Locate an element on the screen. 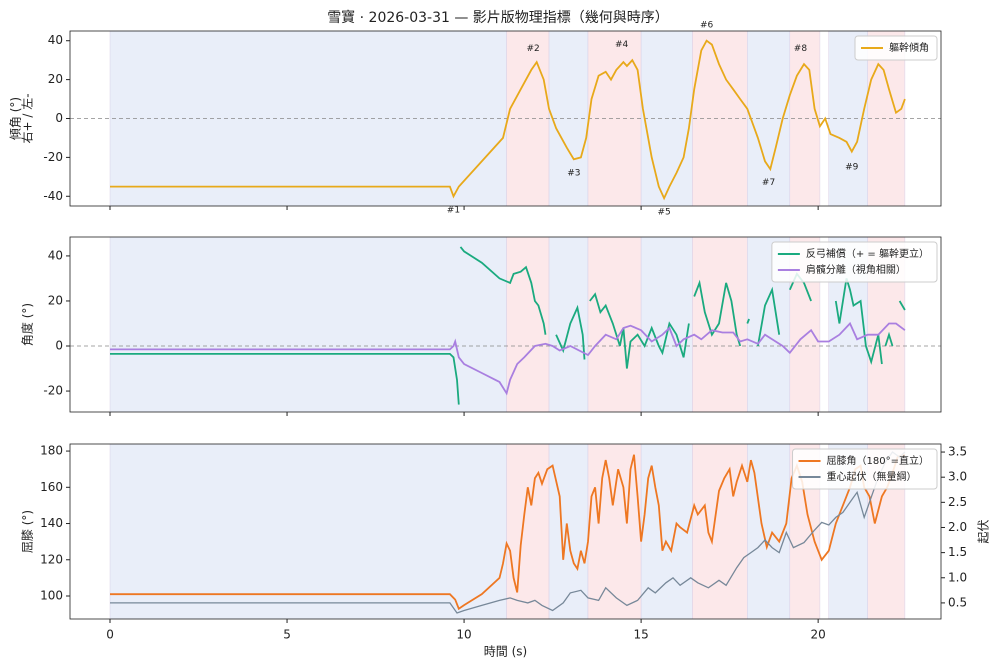 Image resolution: width=996 pixels, height=668 pixels. legend-label: 反弓補償（+ = 軀幹更立） is located at coordinates (867, 253).